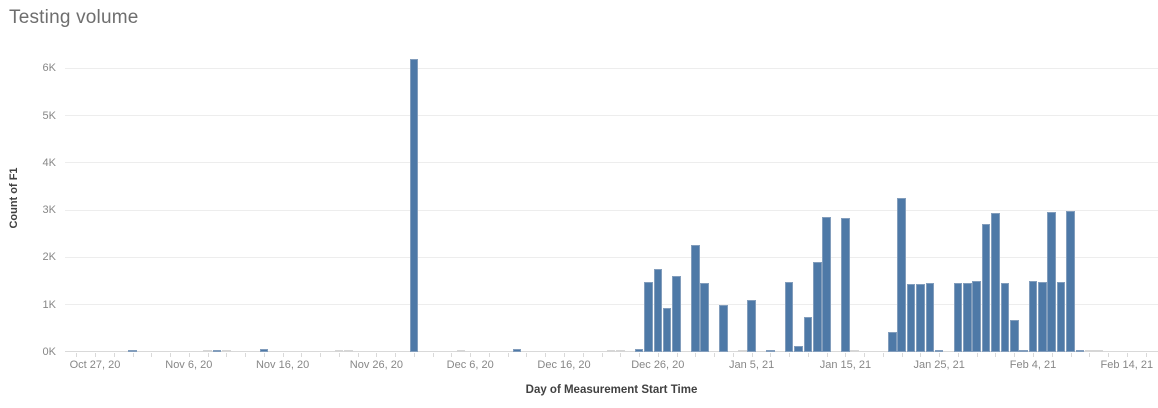 Image resolution: width=1158 pixels, height=408 pixels. What do you see at coordinates (376, 365) in the screenshot?
I see `x-tick-label: Nov 26, 20` at bounding box center [376, 365].